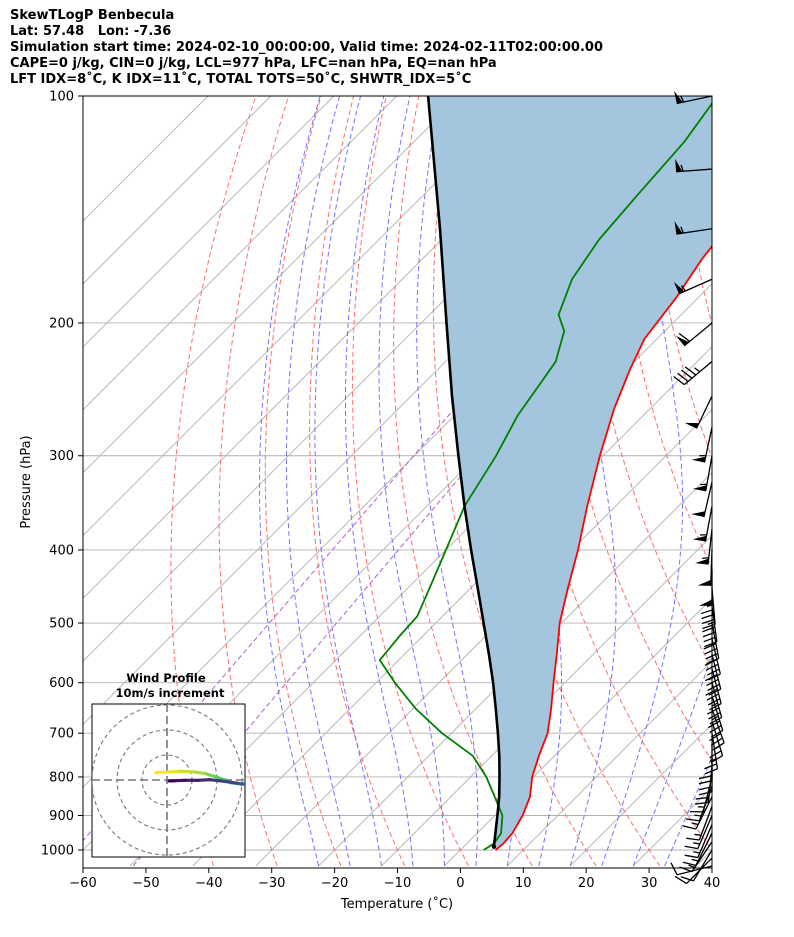 This screenshot has height=937, width=794. Describe the element at coordinates (91, 31) in the screenshot. I see `location-line: Lat: 57.48 Lon: -7.36` at that location.